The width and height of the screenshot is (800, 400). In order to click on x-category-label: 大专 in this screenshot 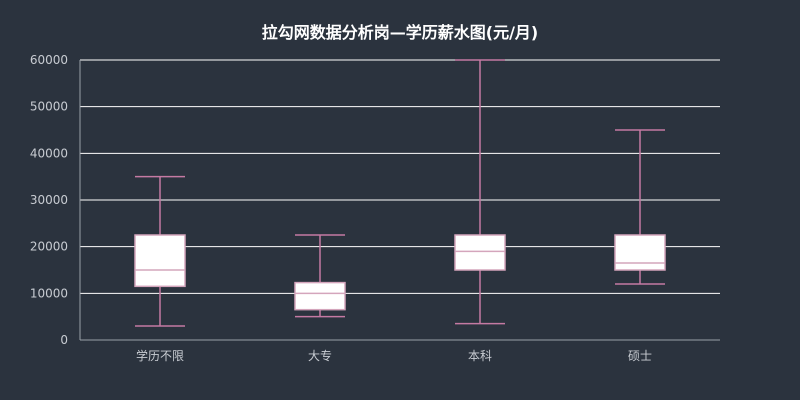, I will do `click(320, 355)`.